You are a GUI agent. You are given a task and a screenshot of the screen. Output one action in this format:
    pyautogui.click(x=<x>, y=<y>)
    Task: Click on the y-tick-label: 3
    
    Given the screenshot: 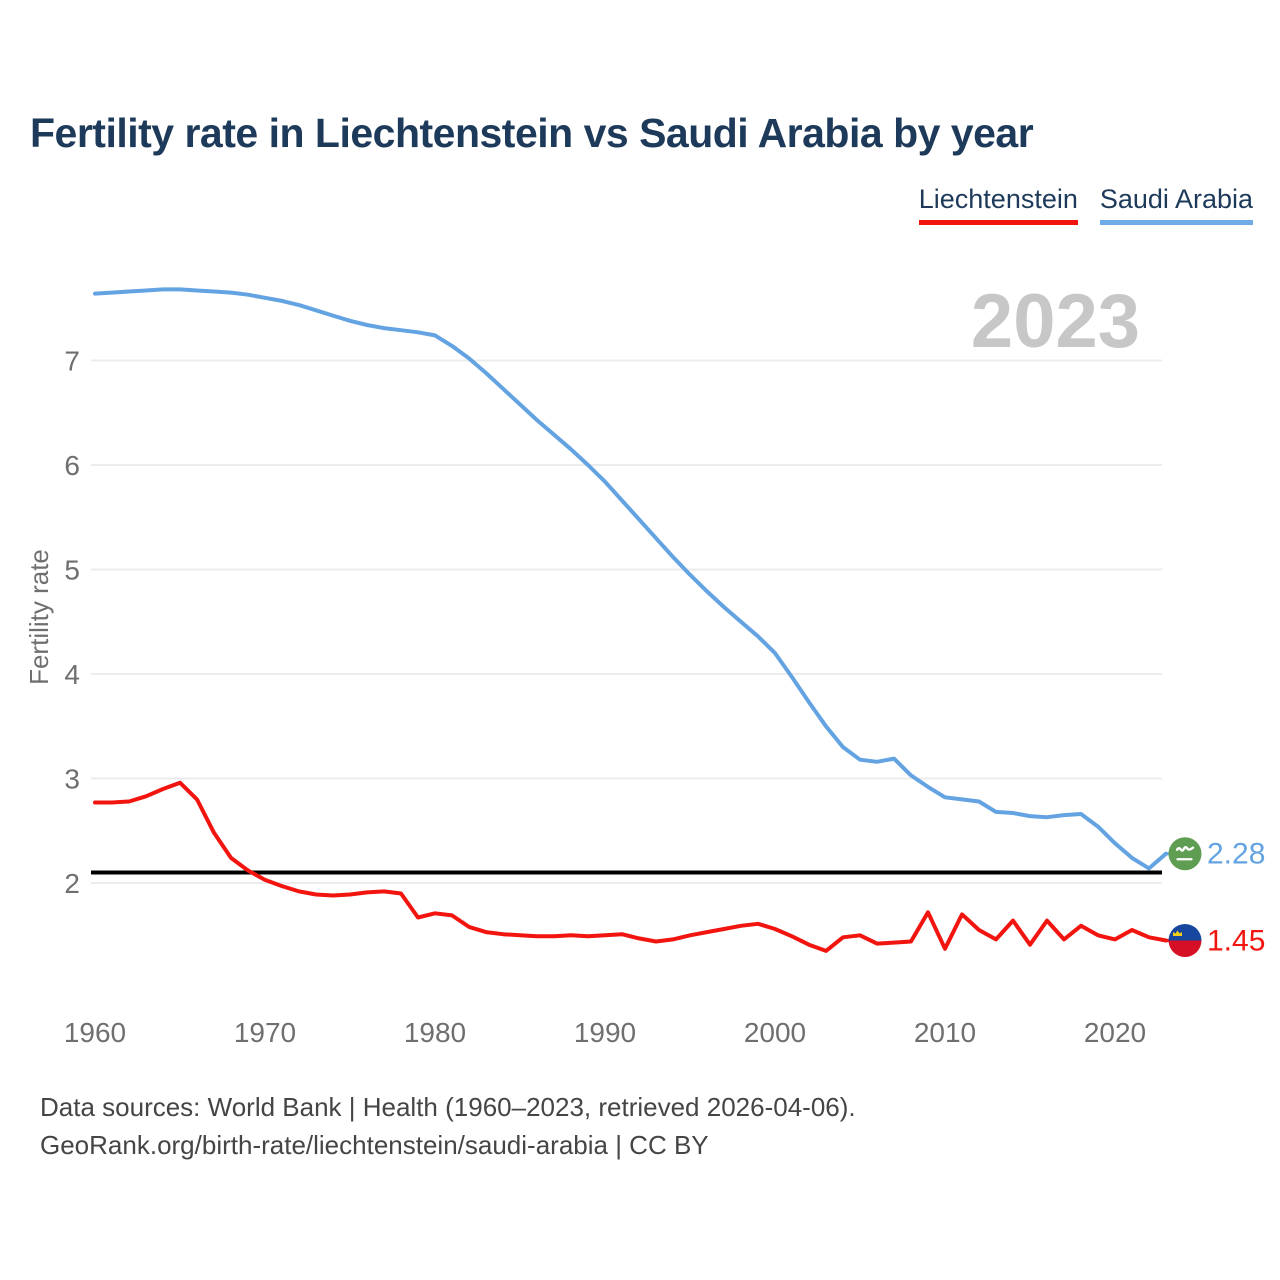 What is the action you would take?
    pyautogui.click(x=72, y=779)
    